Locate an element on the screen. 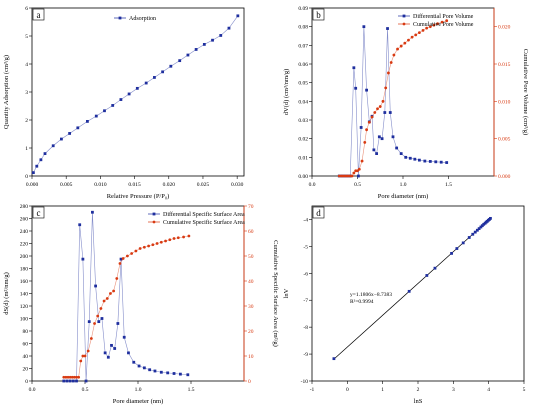  y-tick-label: 0.02 is located at coordinates (303, 140).